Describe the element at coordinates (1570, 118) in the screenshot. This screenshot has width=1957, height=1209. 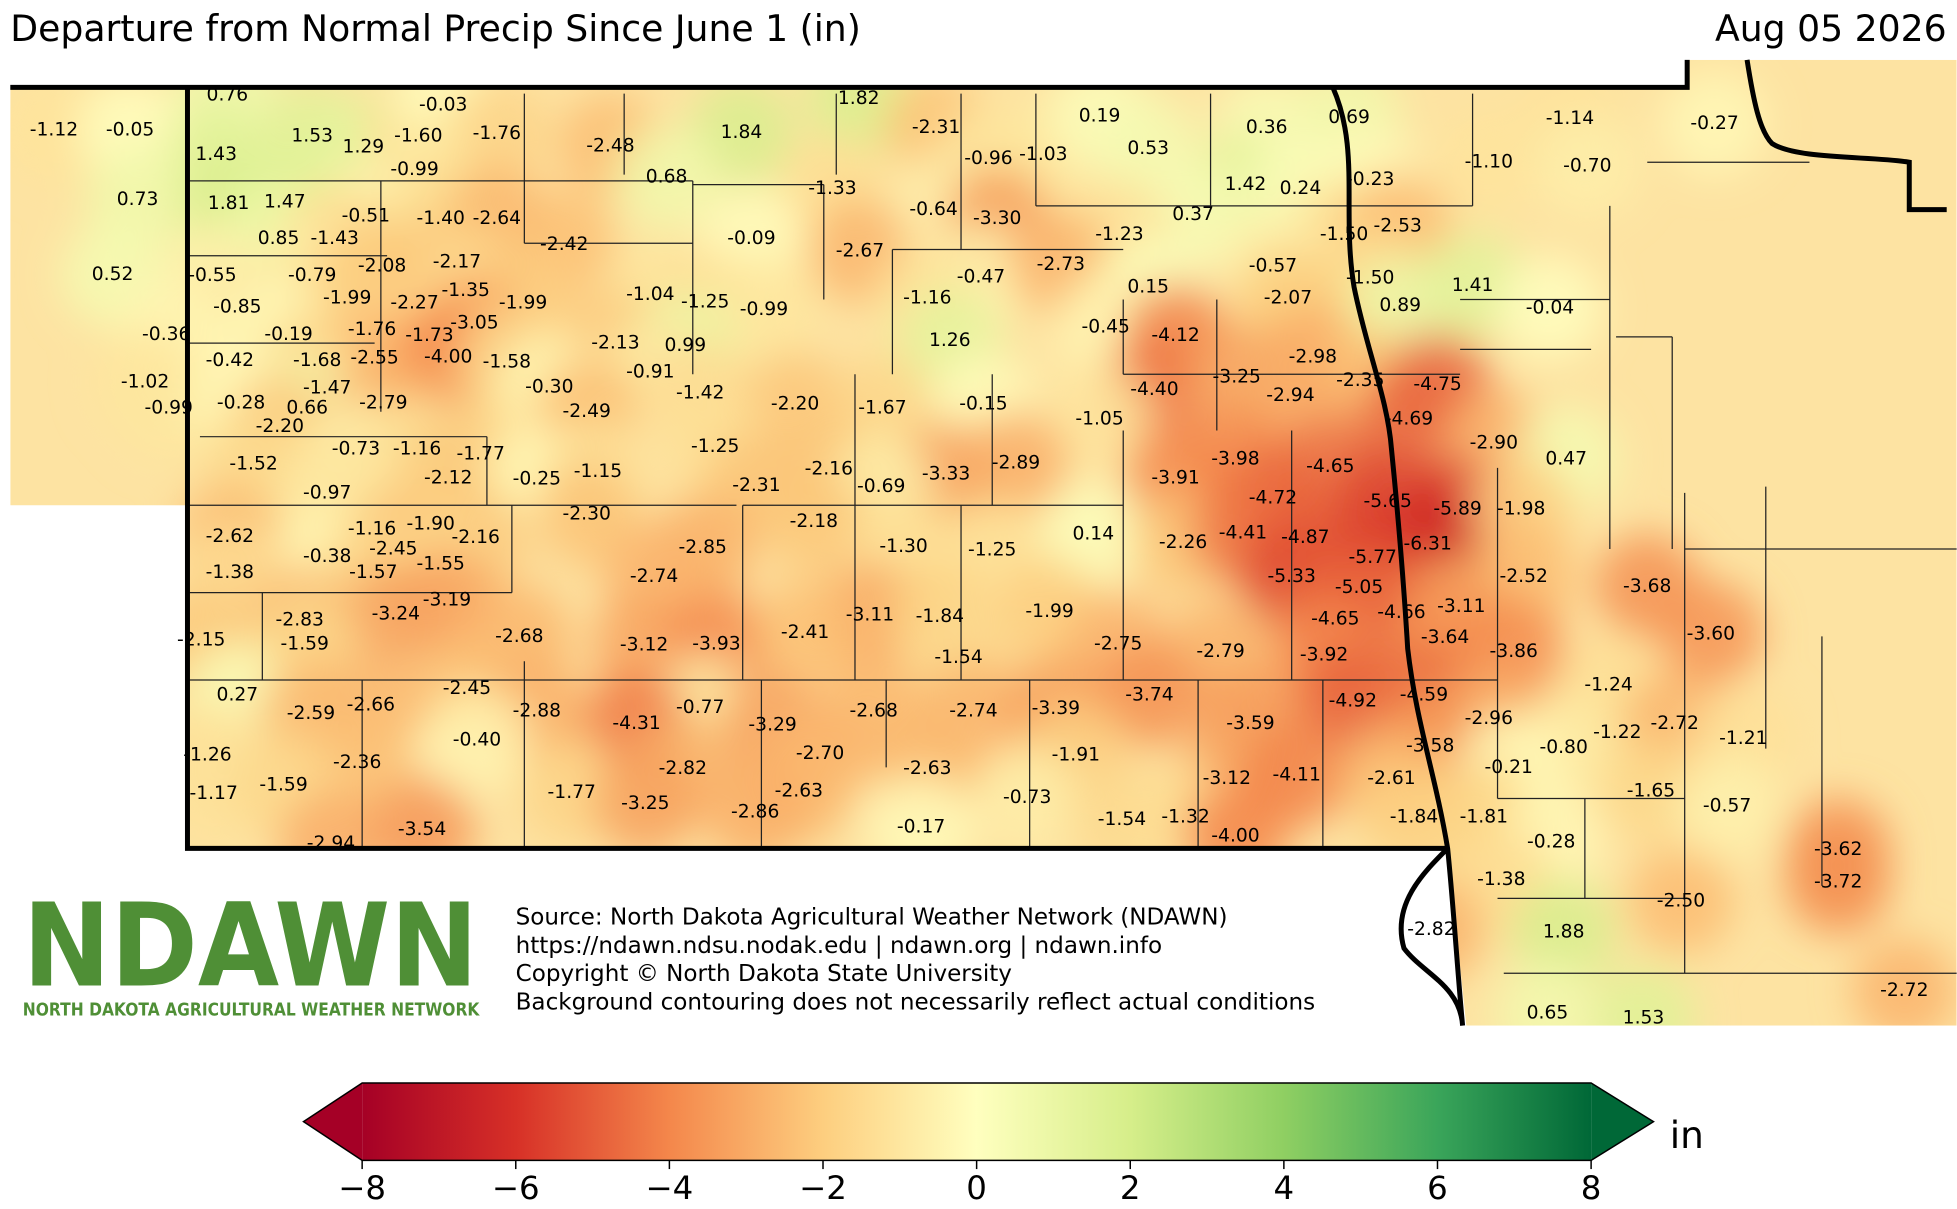
I see `station-value: -1.14` at that location.